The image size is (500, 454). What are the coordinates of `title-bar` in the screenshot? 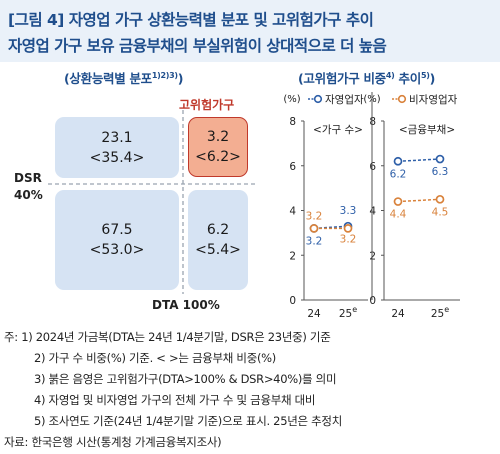 It's located at (250, 31).